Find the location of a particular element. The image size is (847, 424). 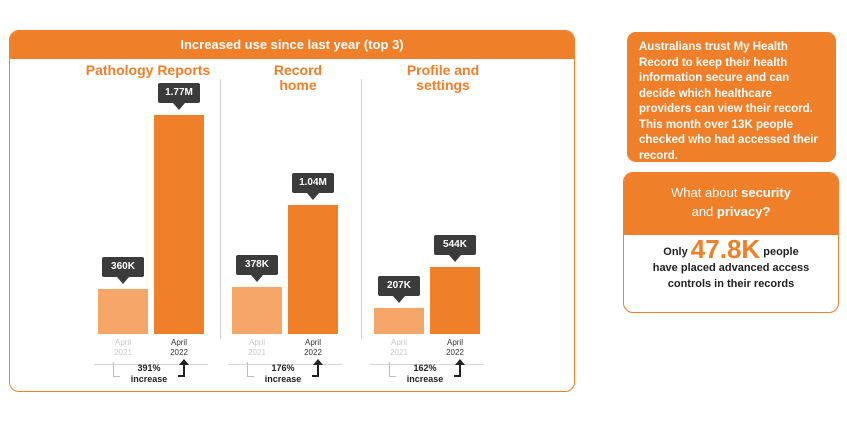

security-heading: What about security and privacy? is located at coordinates (731, 204).